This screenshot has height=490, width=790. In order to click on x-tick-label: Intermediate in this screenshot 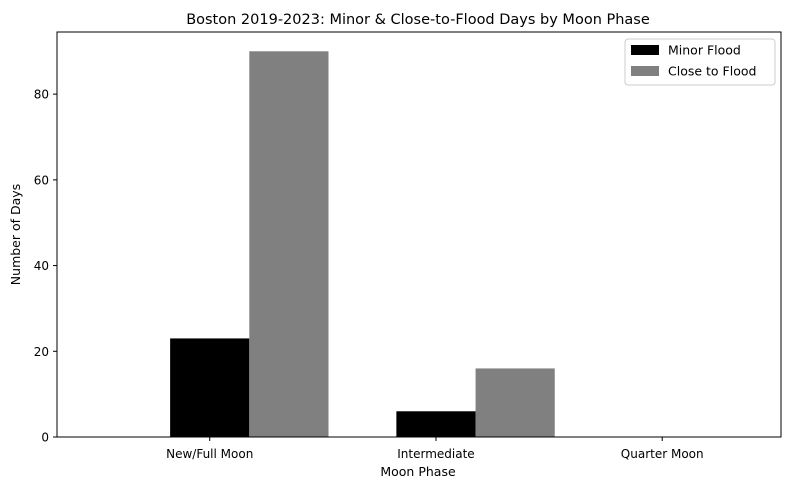, I will do `click(435, 454)`.